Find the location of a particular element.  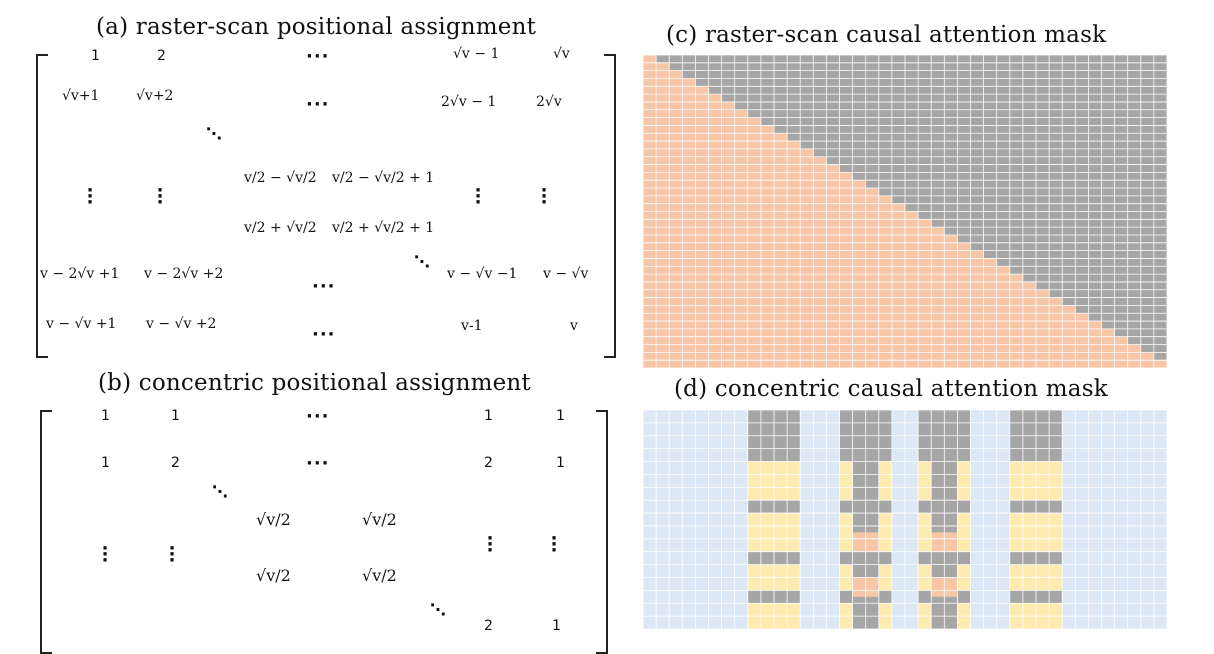

b-r2-c1: 1 is located at coordinates (105, 463).